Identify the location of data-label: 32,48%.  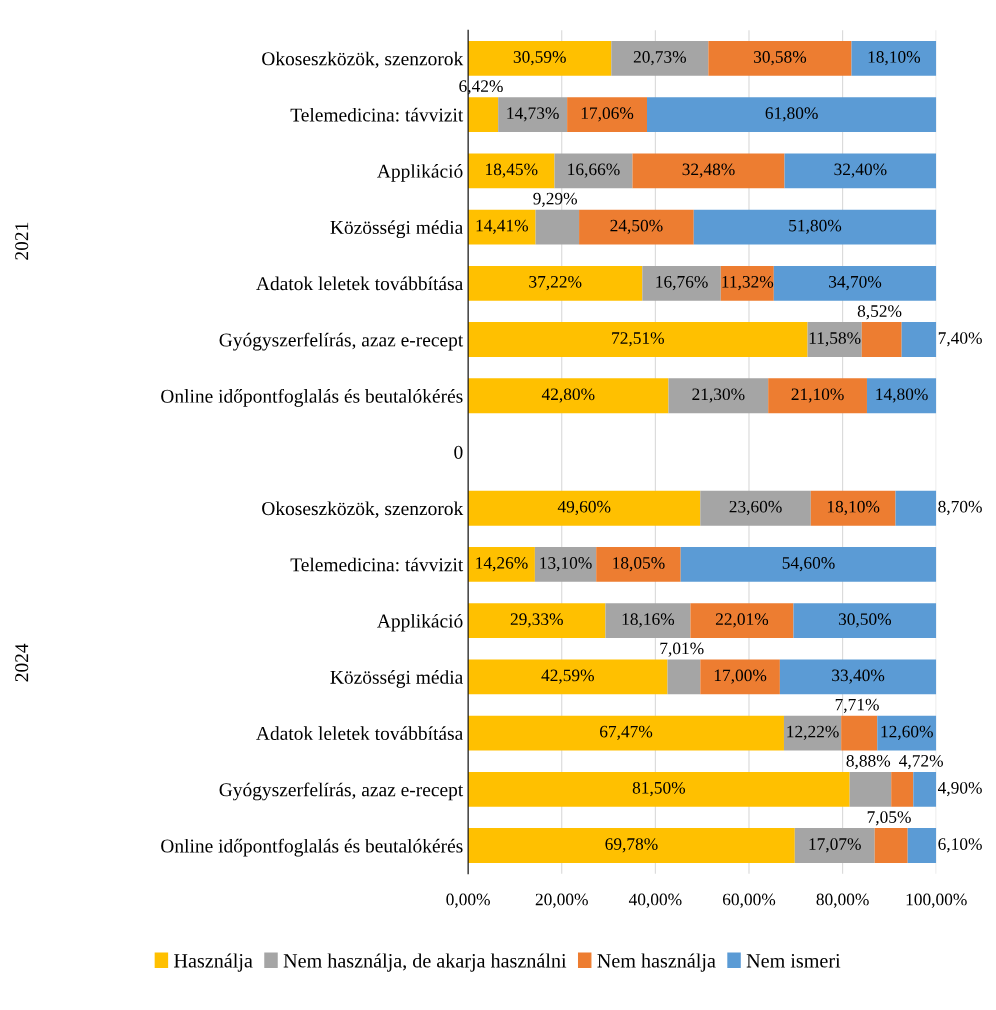
(708, 170).